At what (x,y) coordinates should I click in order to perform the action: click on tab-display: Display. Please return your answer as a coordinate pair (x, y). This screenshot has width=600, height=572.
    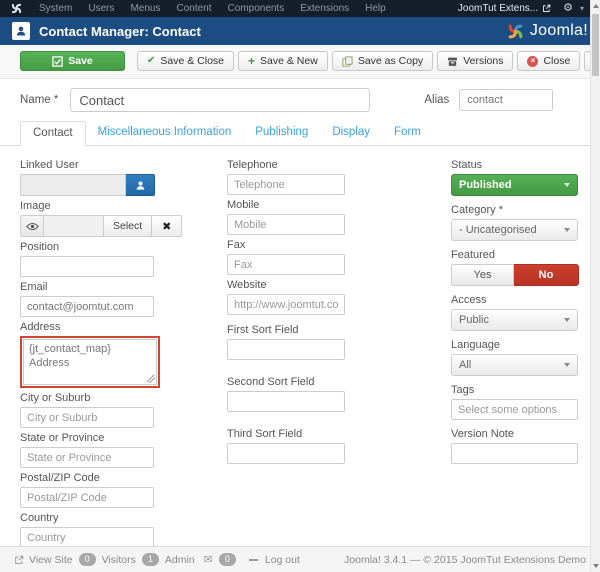
    Looking at the image, I should click on (351, 132).